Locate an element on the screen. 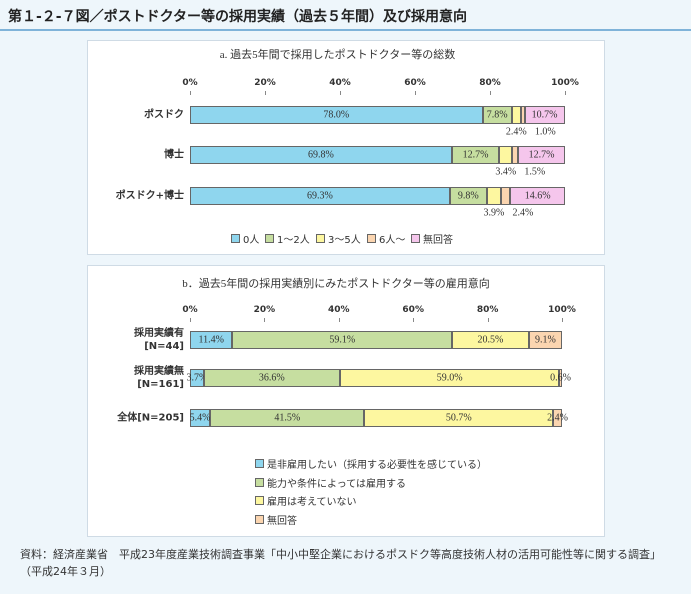 This screenshot has height=594, width=691. value-label: 10.7% is located at coordinates (544, 115).